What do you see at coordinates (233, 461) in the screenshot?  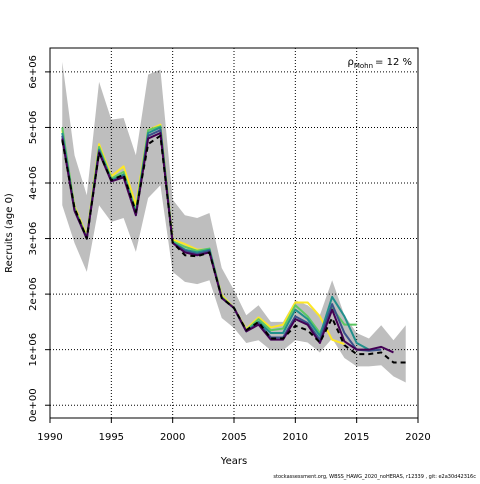 I see `x-axis-label: Years` at bounding box center [233, 461].